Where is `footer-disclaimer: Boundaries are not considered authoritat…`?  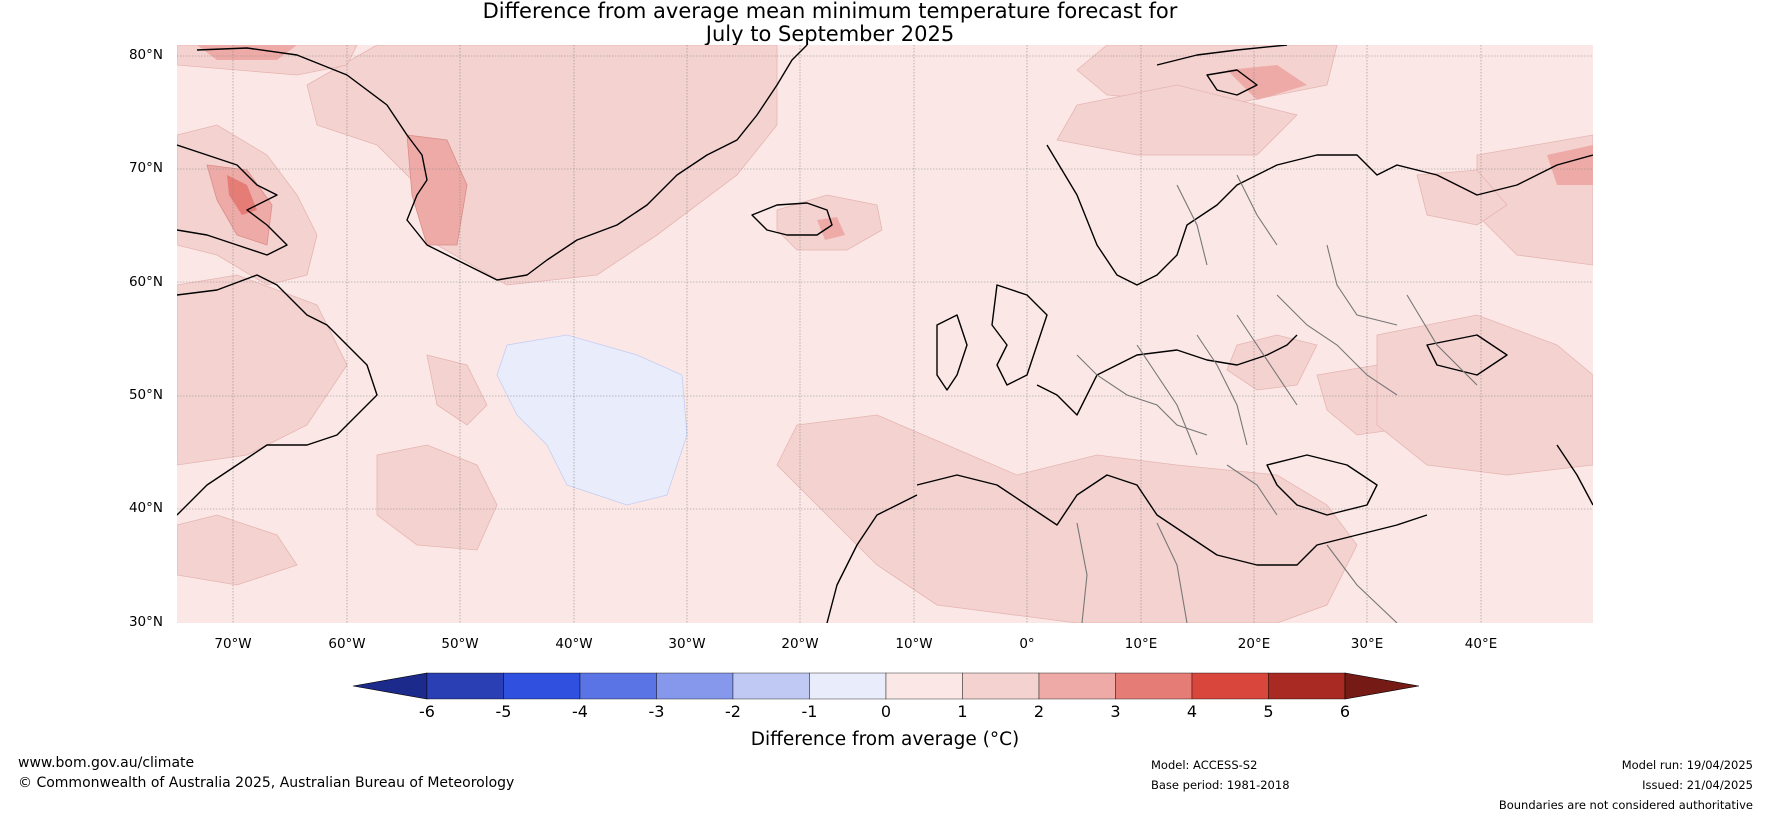 footer-disclaimer: Boundaries are not considered authoritat… is located at coordinates (1625, 805).